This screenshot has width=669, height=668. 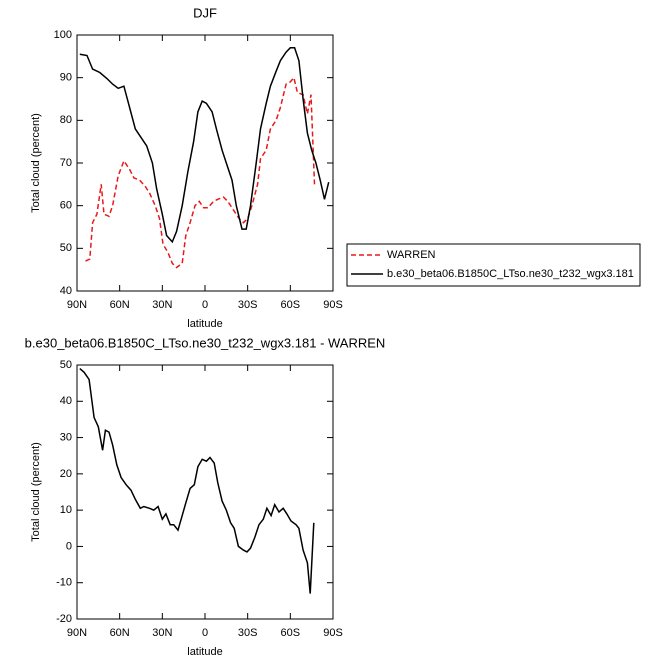 I want to click on y-tick-label: 10, so click(x=66, y=510).